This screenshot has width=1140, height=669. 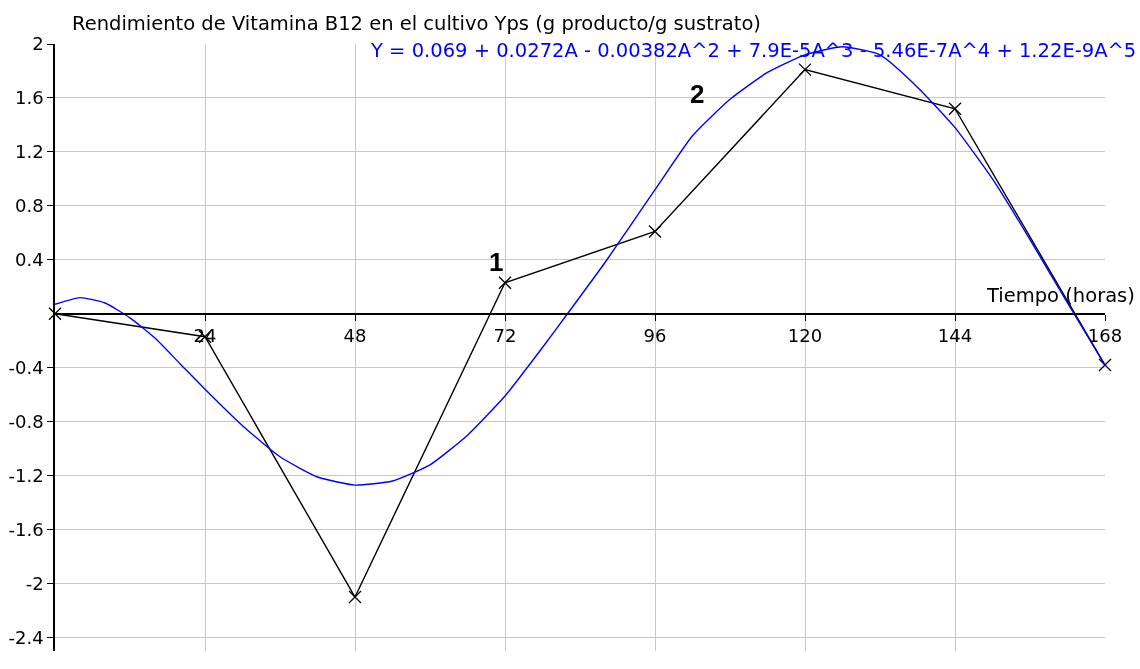 I want to click on x-tick-label: 96, so click(x=655, y=336).